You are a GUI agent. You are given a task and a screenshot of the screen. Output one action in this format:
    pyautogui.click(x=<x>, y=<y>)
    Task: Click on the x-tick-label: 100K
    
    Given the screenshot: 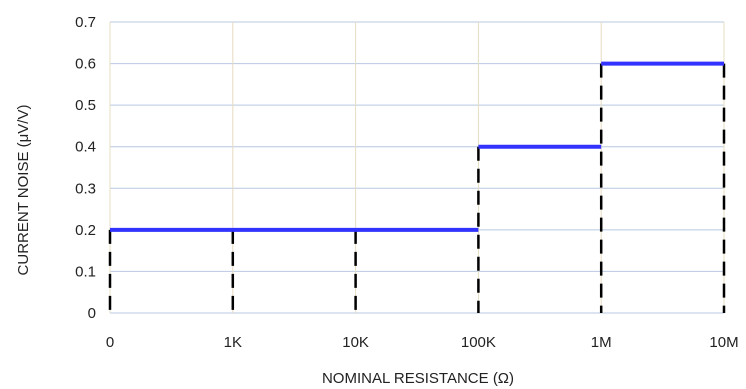 What is the action you would take?
    pyautogui.click(x=478, y=342)
    